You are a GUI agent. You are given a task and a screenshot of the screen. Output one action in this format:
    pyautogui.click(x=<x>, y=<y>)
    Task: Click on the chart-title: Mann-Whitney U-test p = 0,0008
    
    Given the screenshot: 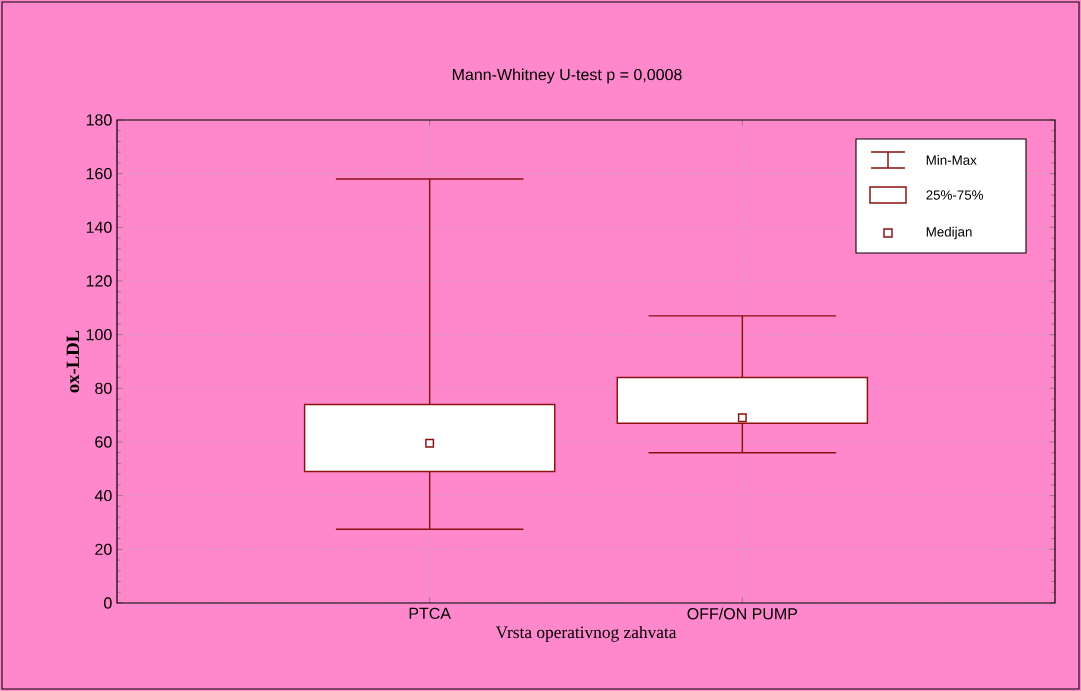 What is the action you would take?
    pyautogui.click(x=567, y=76)
    